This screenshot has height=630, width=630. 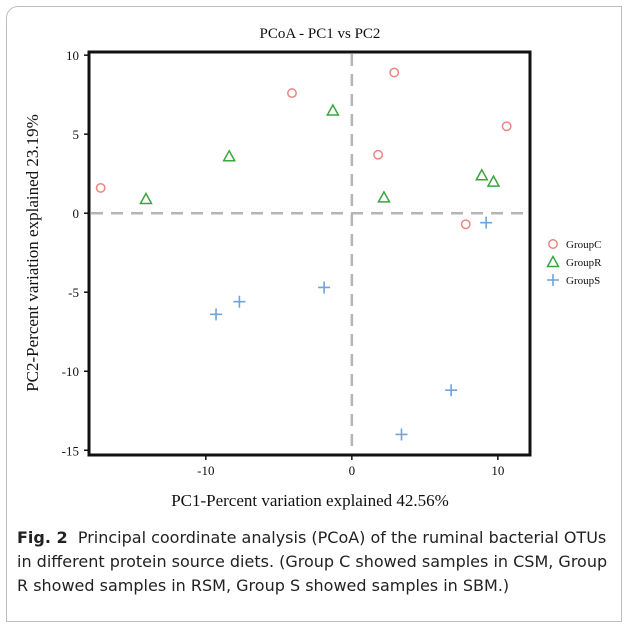 What do you see at coordinates (553, 280) in the screenshot?
I see `groups-legend-marker` at bounding box center [553, 280].